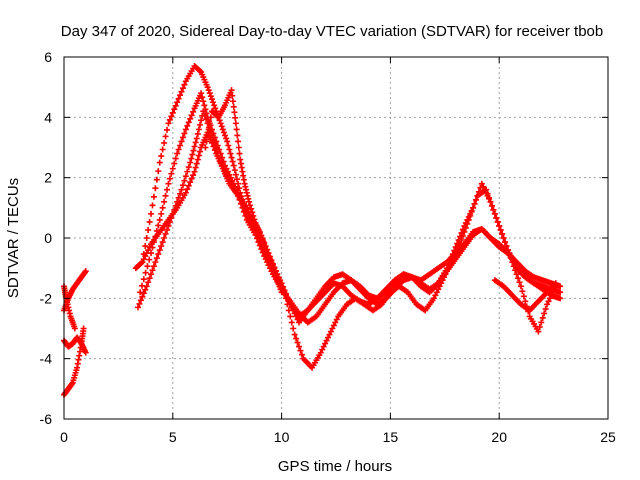 Image resolution: width=640 pixels, height=480 pixels. I want to click on y-tick-label-1: -4, so click(46, 359).